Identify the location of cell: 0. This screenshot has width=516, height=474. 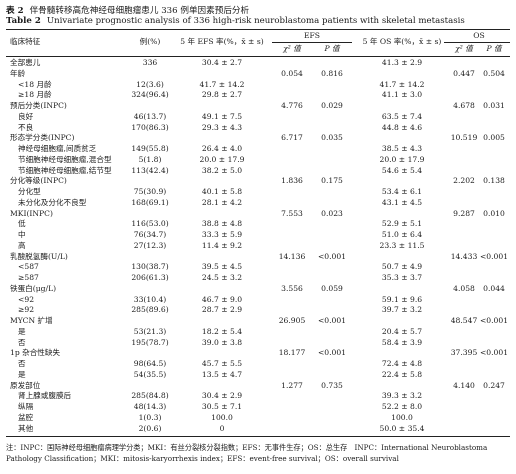
(222, 428).